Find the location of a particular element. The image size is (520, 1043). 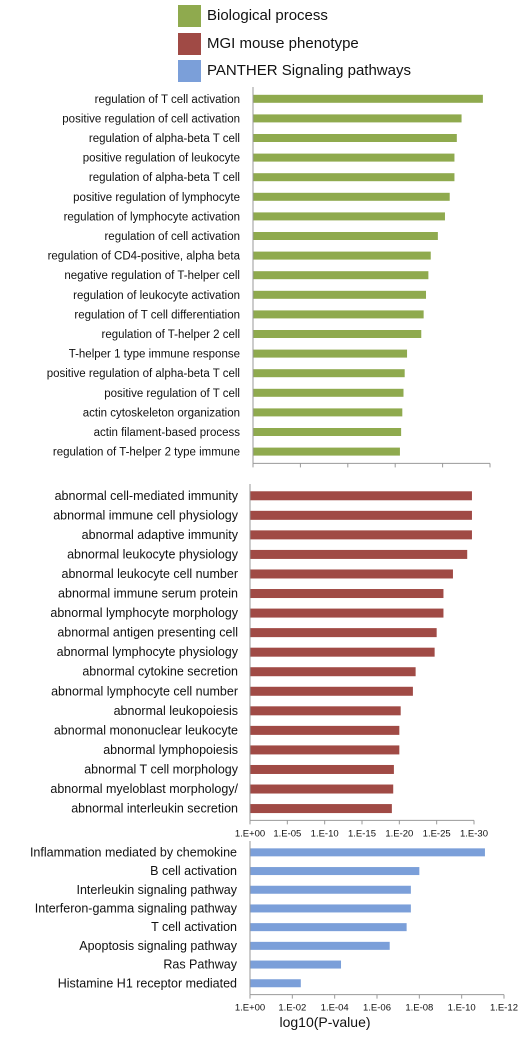

category-label: abnormal antigen presenting cell is located at coordinates (147, 633).